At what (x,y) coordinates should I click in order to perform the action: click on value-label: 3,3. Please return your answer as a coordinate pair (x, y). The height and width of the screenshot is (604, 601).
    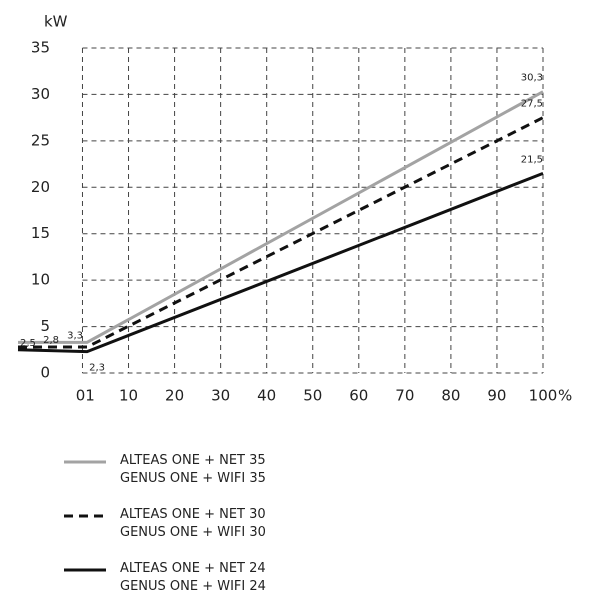
    Looking at the image, I should click on (75, 335).